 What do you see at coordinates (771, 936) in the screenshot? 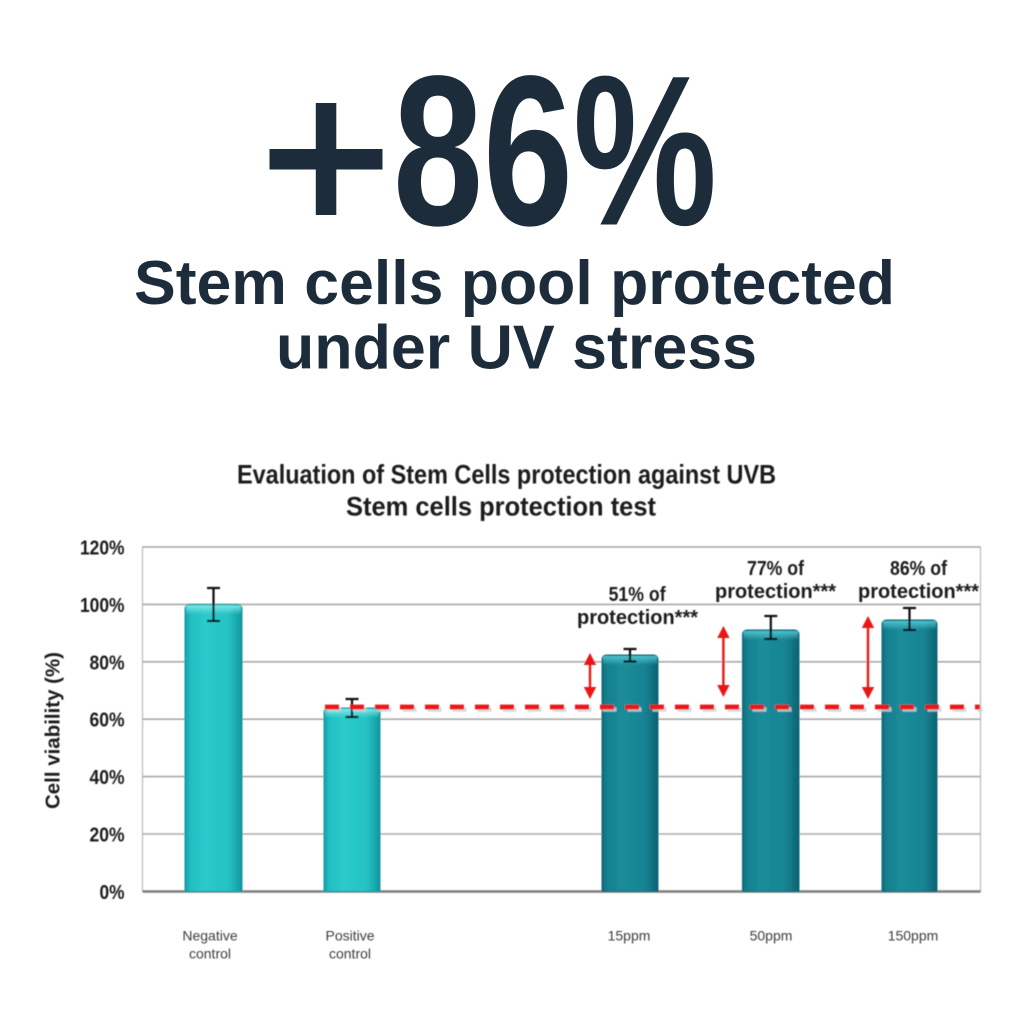
I see `svg-text: 50ppm` at bounding box center [771, 936].